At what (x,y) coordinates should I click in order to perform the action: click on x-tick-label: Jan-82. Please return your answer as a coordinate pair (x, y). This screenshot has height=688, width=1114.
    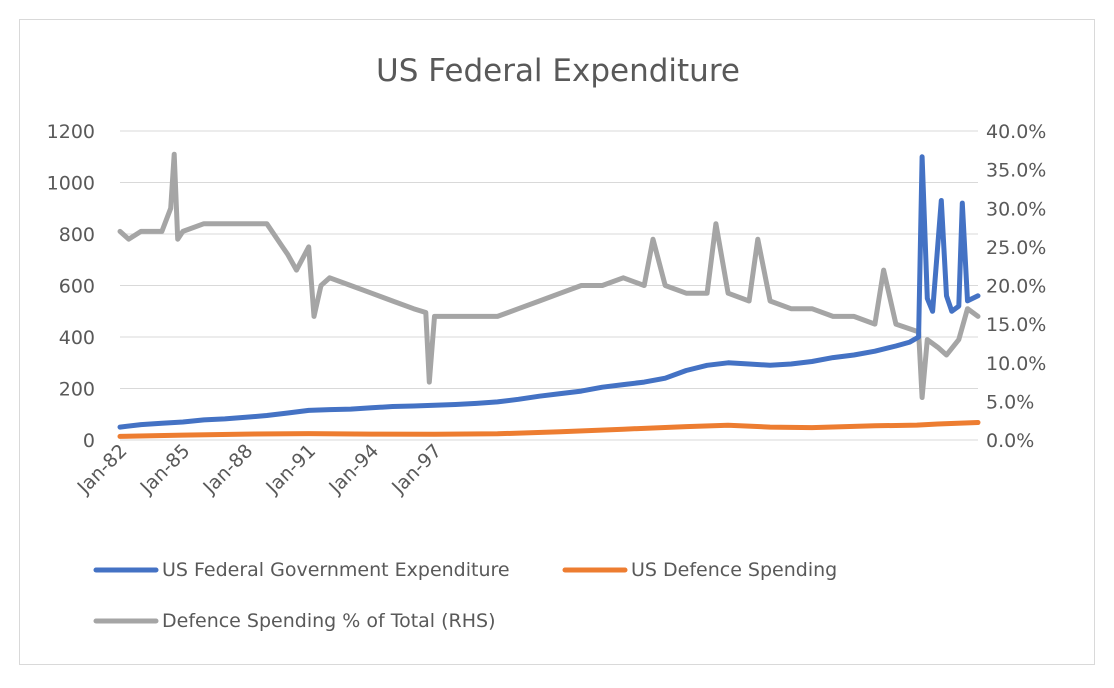
    Looking at the image, I should click on (102, 469).